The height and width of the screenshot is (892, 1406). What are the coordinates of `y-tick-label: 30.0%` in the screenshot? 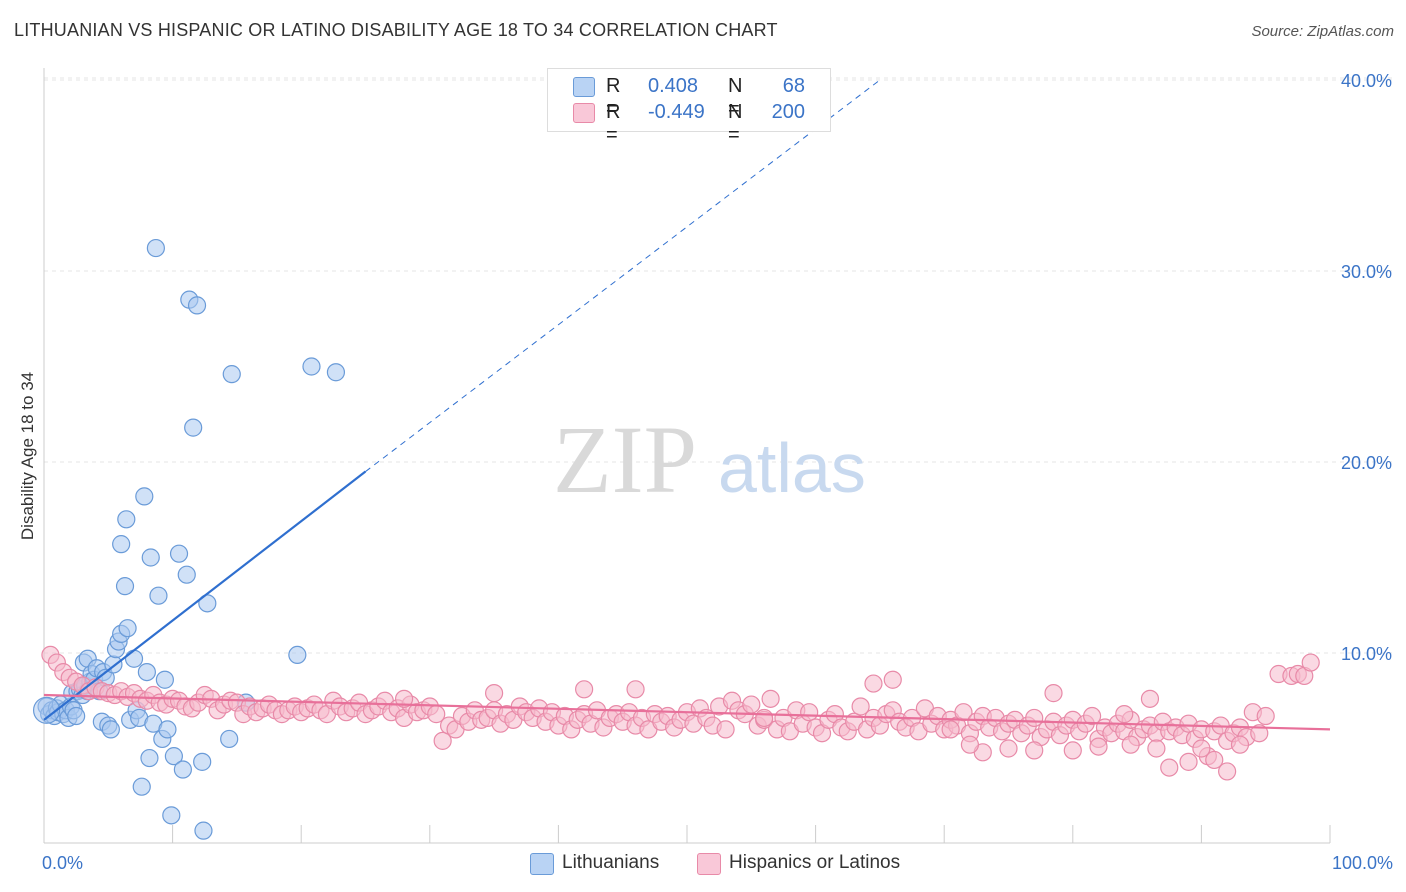 It's located at (1366, 272).